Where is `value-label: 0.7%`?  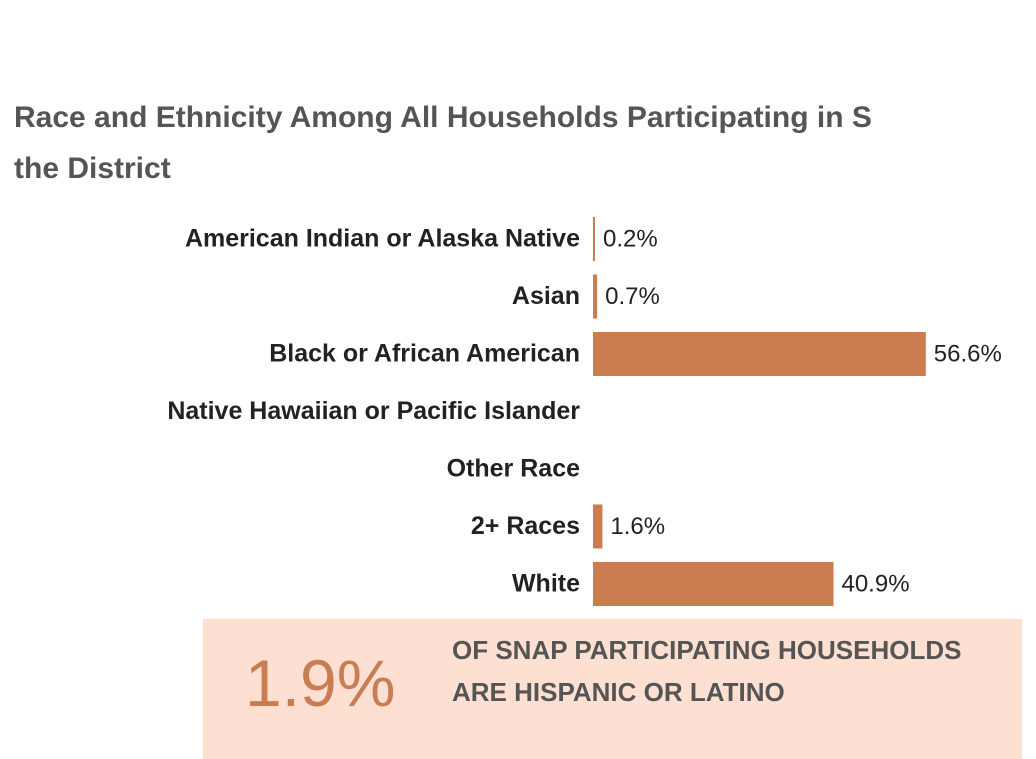
value-label: 0.7% is located at coordinates (632, 296).